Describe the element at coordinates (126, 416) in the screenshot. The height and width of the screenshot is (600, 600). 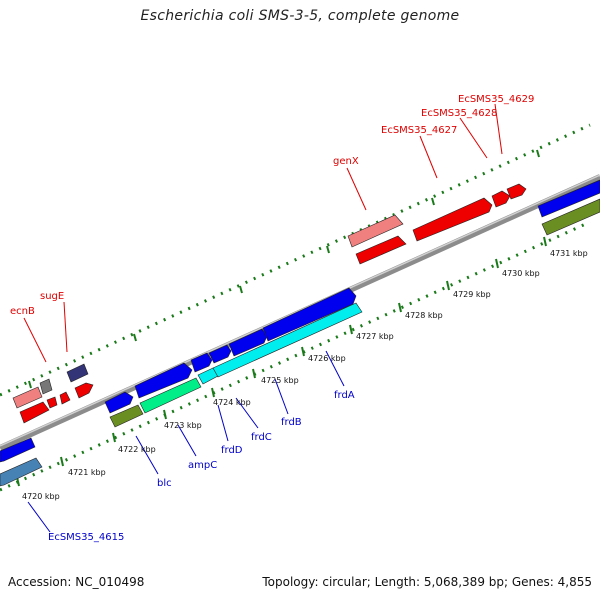
I see `gene-blc` at that location.